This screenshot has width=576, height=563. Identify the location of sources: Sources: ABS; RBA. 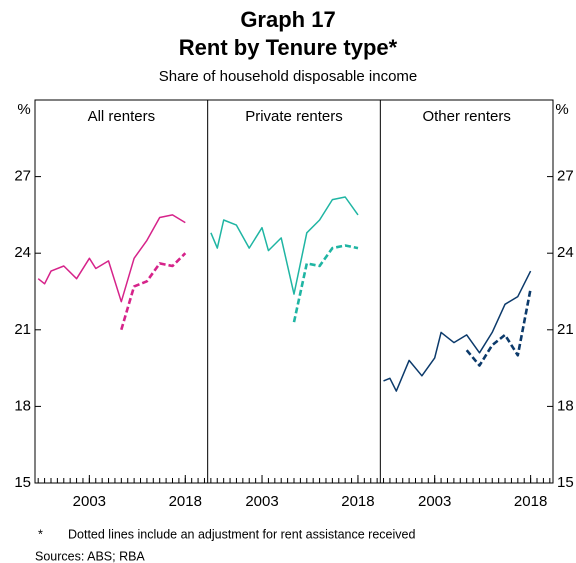
(90, 556).